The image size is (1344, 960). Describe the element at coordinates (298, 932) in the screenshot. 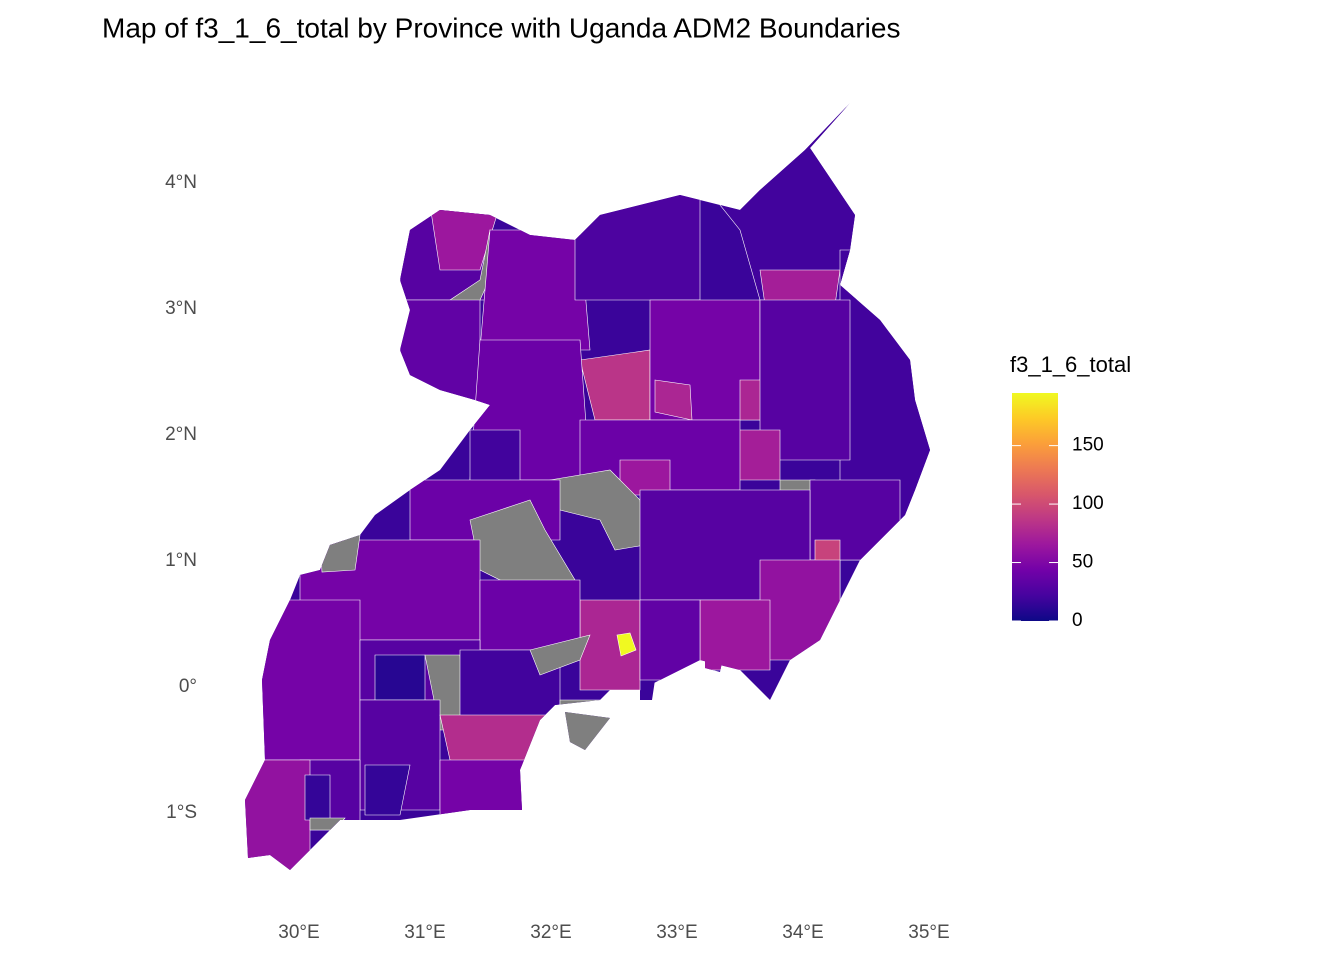

I see `x-tick-label: 30°E` at that location.